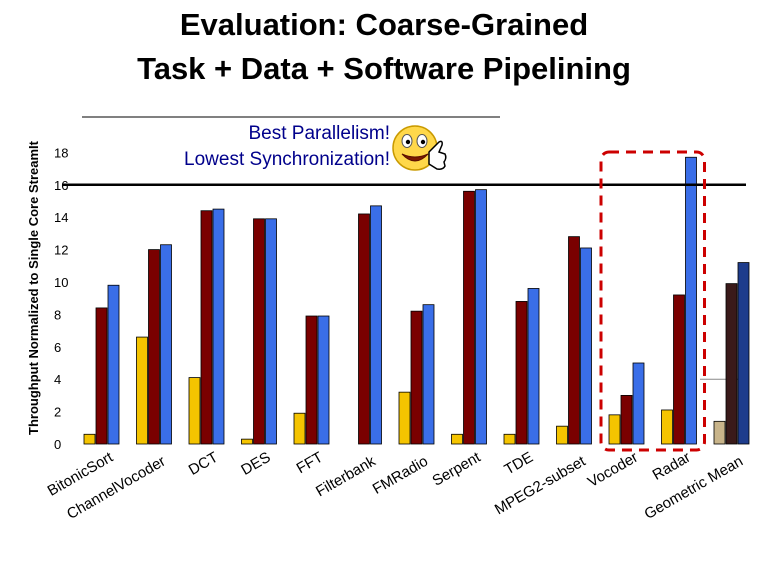  I want to click on y-tick-label: 4, so click(57, 379).